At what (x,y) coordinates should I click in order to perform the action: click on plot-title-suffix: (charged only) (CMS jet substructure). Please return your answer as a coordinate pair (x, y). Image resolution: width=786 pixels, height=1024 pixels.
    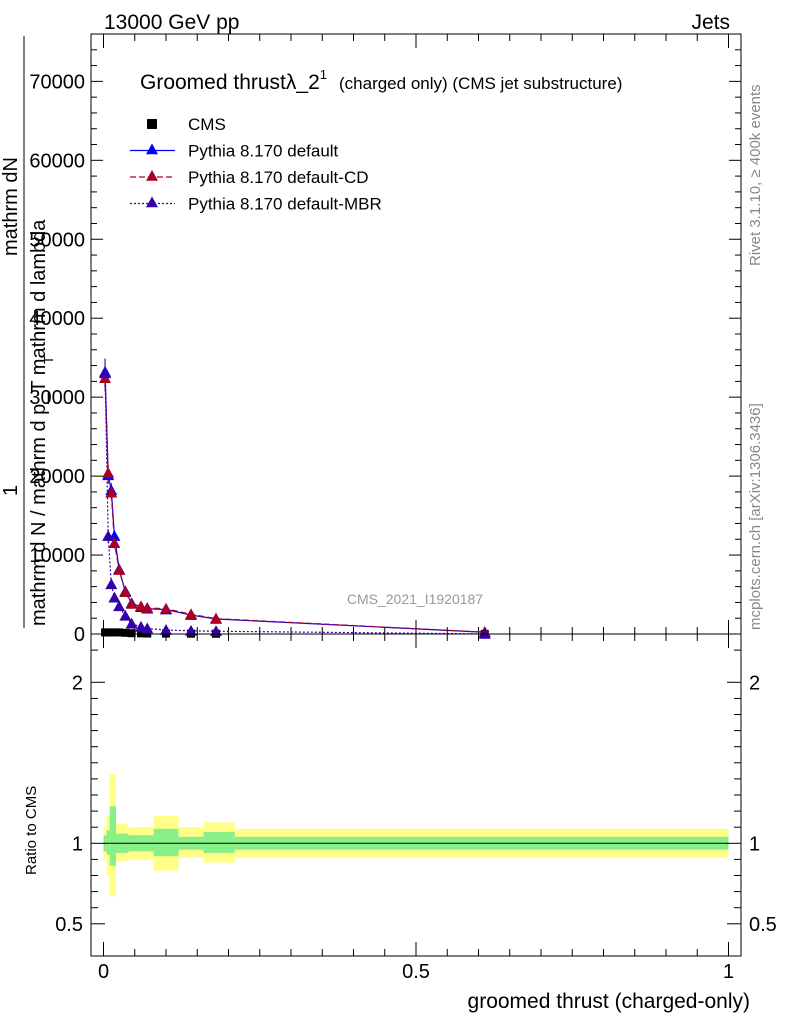
    Looking at the image, I should click on (480, 83).